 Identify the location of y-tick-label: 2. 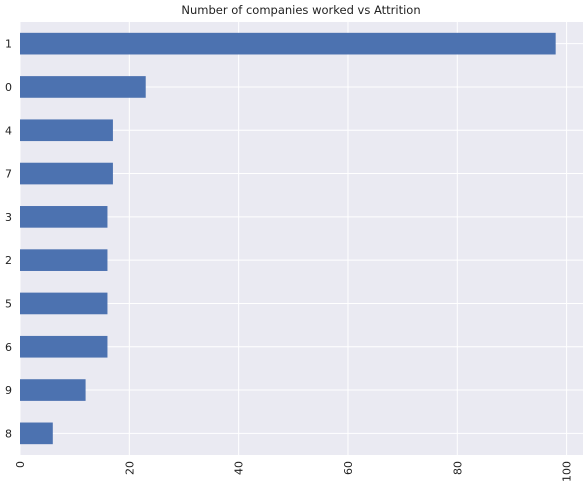
(8, 260).